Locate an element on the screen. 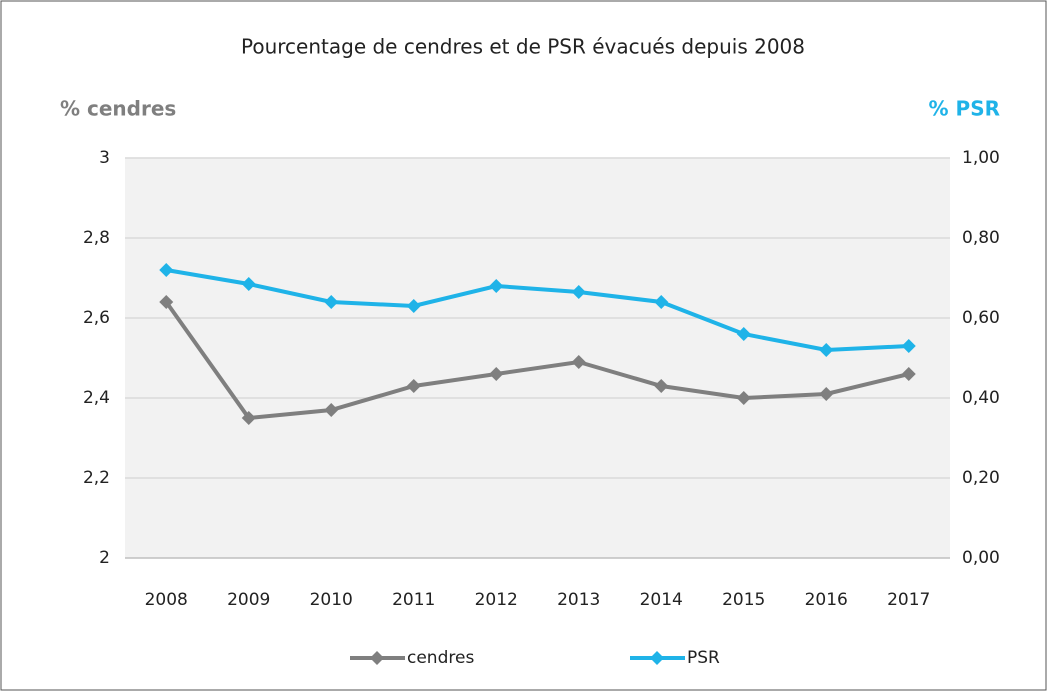 The height and width of the screenshot is (695, 1047). x-tick-label: 2011 is located at coordinates (413, 600).